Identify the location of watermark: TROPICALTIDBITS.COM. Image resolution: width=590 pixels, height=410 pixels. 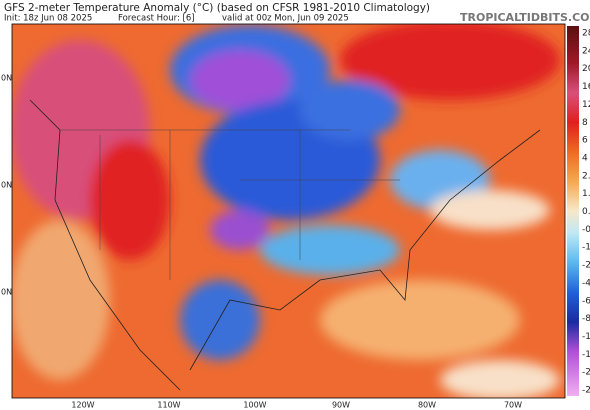
(525, 17).